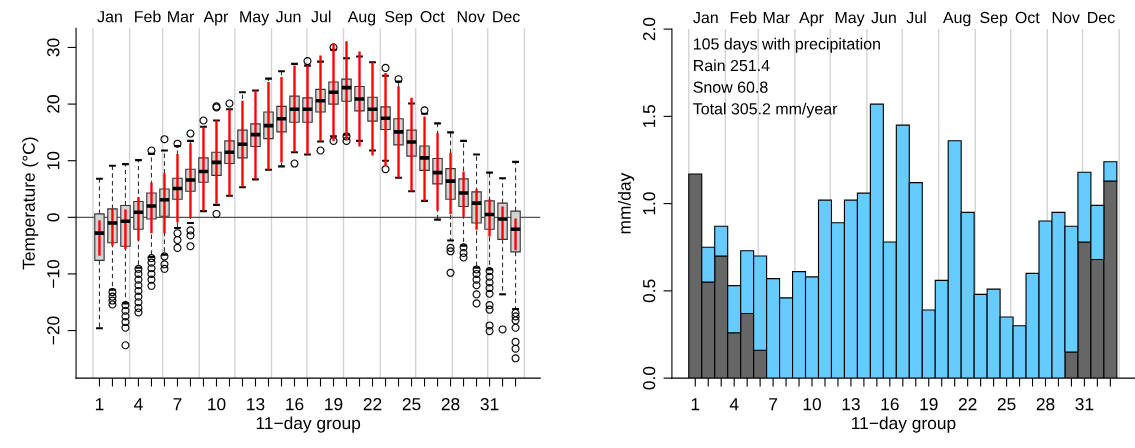 This screenshot has width=1135, height=448. Describe the element at coordinates (649, 378) in the screenshot. I see `y-tick-label: 0.0` at that location.